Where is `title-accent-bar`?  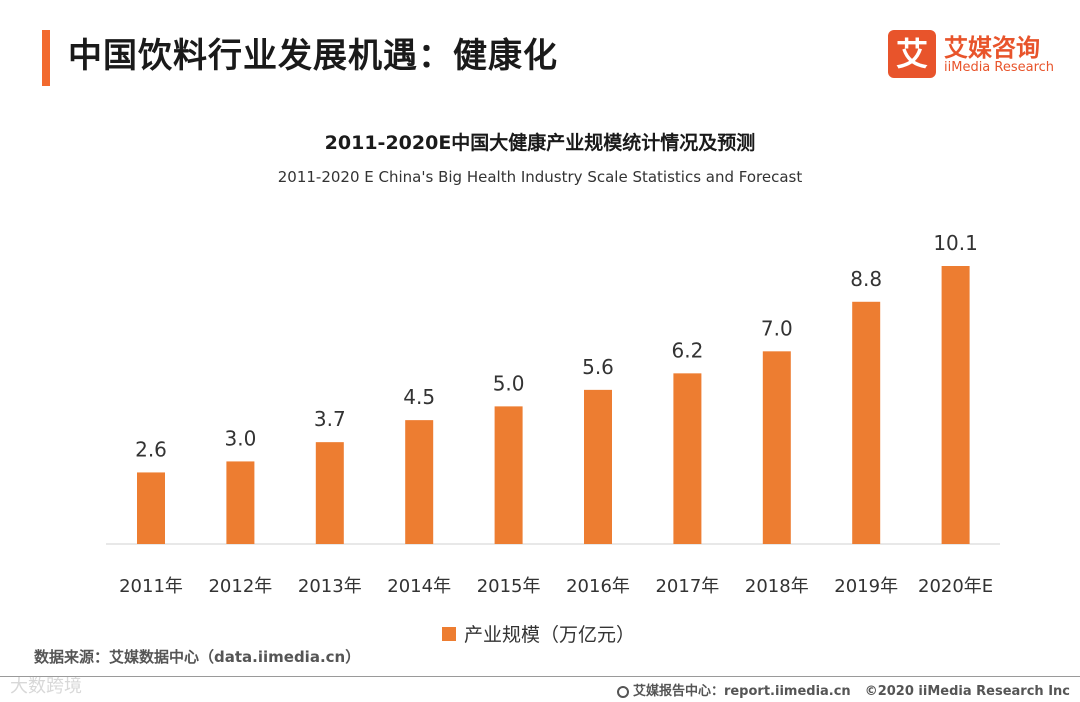 title-accent-bar is located at coordinates (46, 58).